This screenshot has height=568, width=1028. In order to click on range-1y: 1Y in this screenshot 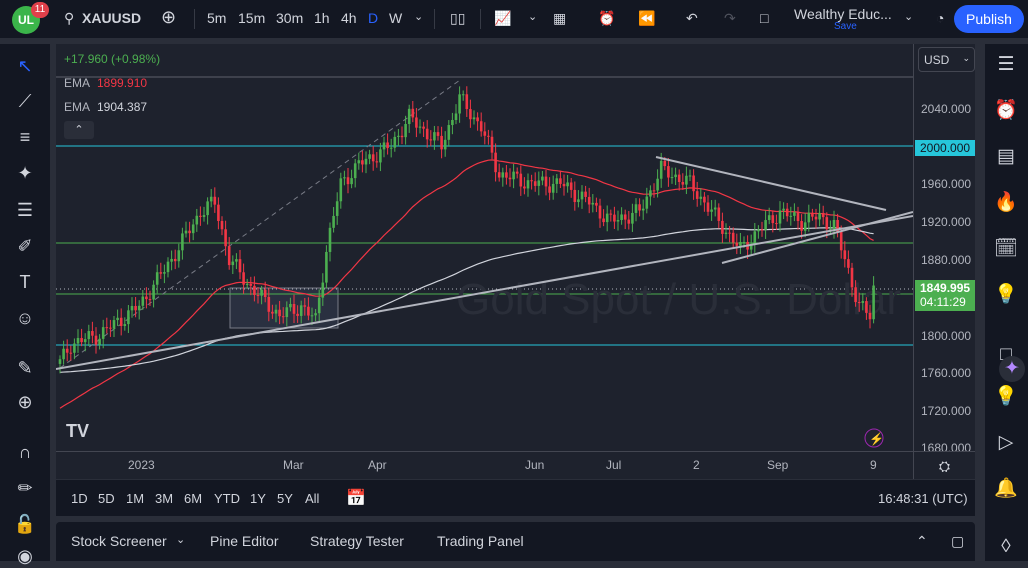, I will do `click(258, 498)`.